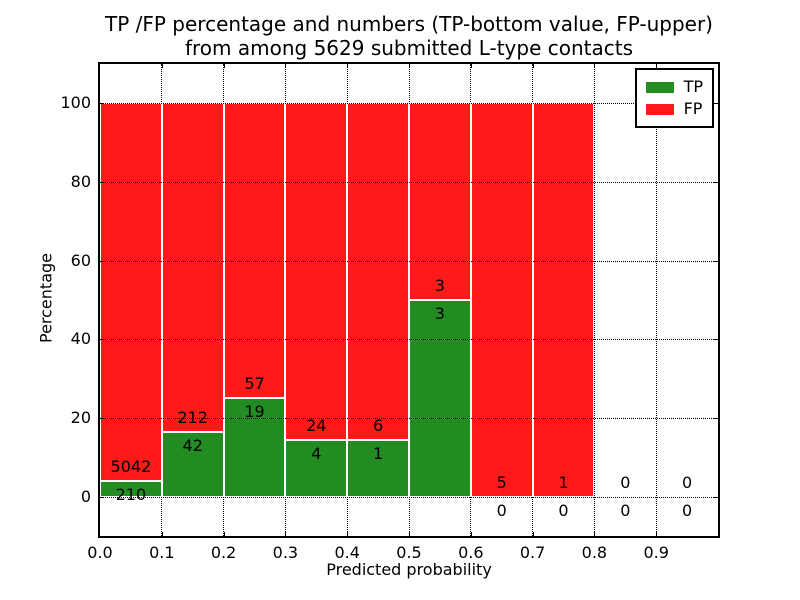  I want to click on fp-count-label: 3, so click(439, 285).